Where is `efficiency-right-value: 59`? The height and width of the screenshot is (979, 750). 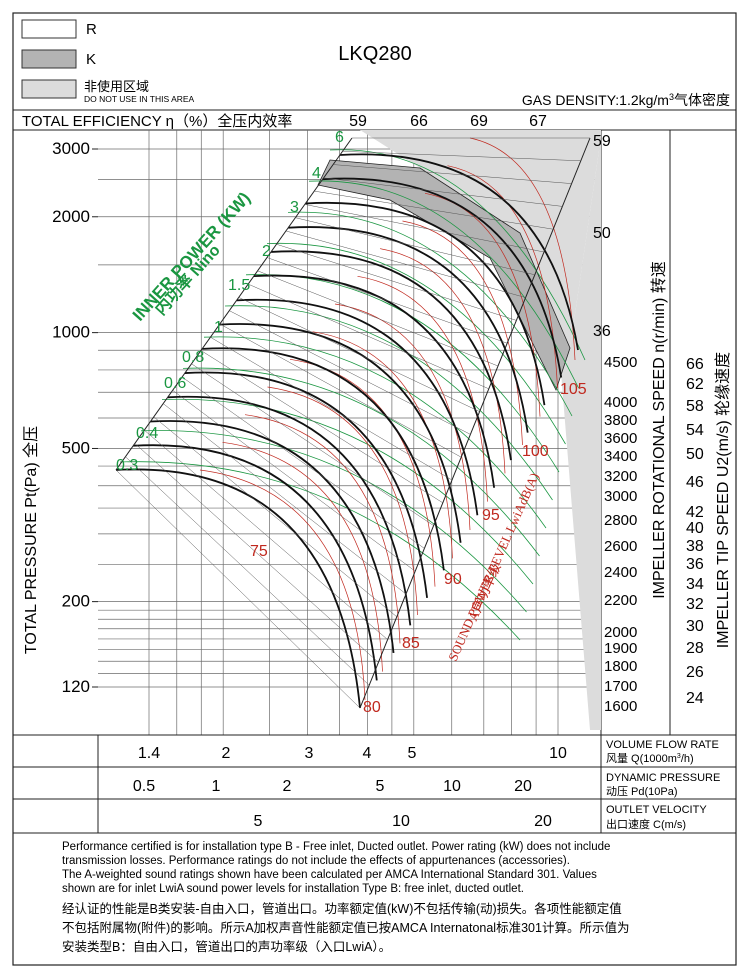 efficiency-right-value: 59 is located at coordinates (602, 141).